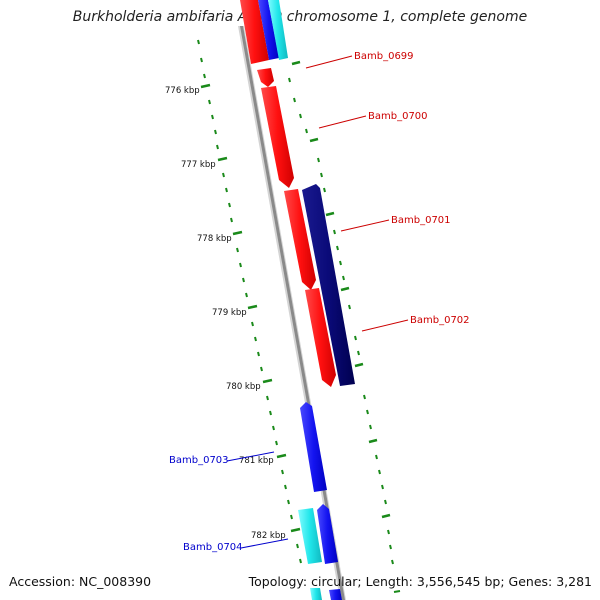  What do you see at coordinates (182, 91) in the screenshot?
I see `scale-label-776: 776 kbp` at bounding box center [182, 91].